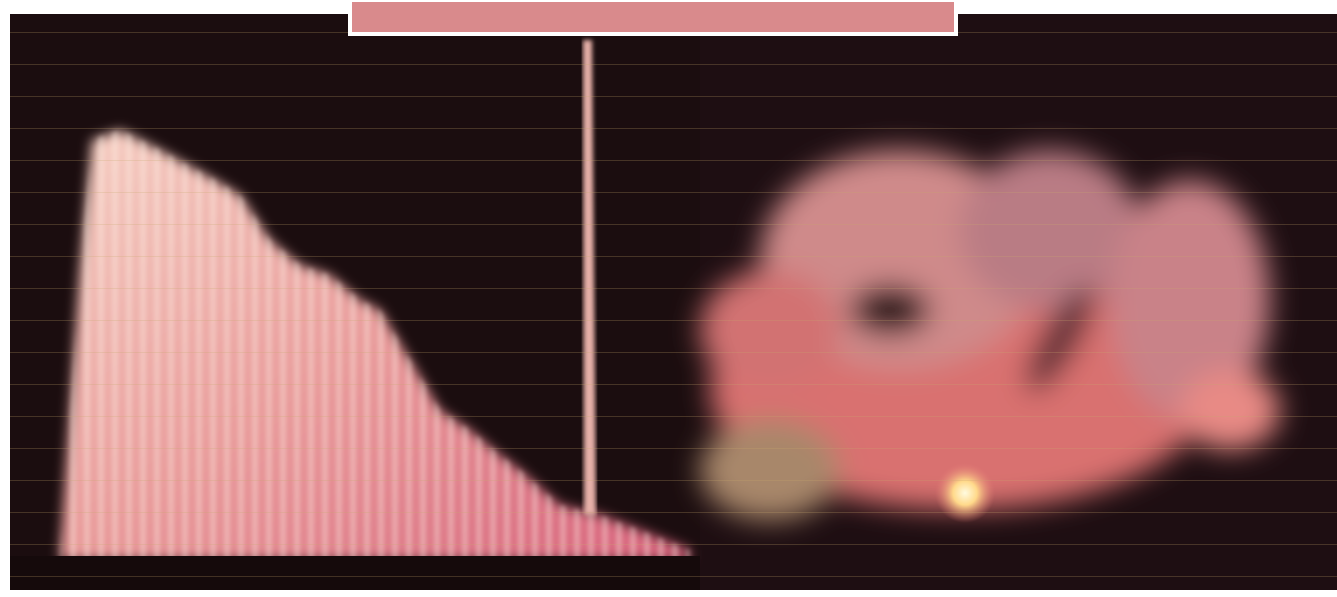  I want to click on corner, so click(90, 592).